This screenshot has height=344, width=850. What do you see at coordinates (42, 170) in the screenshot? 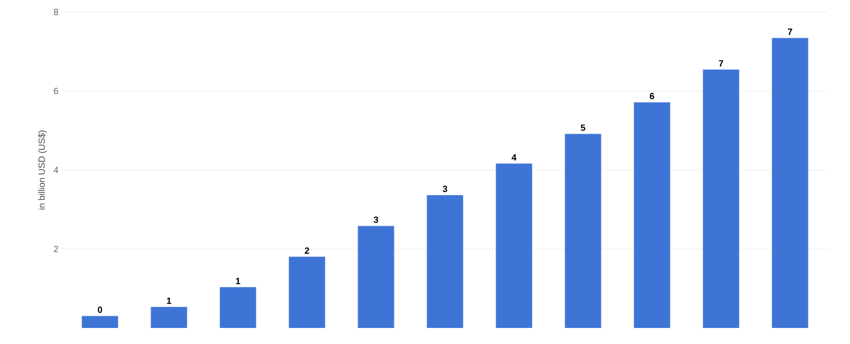
I see `y-axis-title: in billion USD (US$)` at bounding box center [42, 170].